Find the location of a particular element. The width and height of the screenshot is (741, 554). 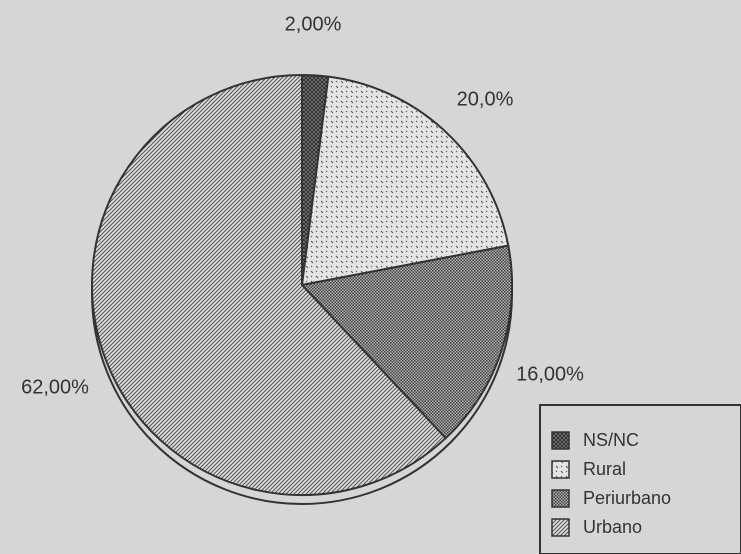

data-label: 2,00% is located at coordinates (313, 24).